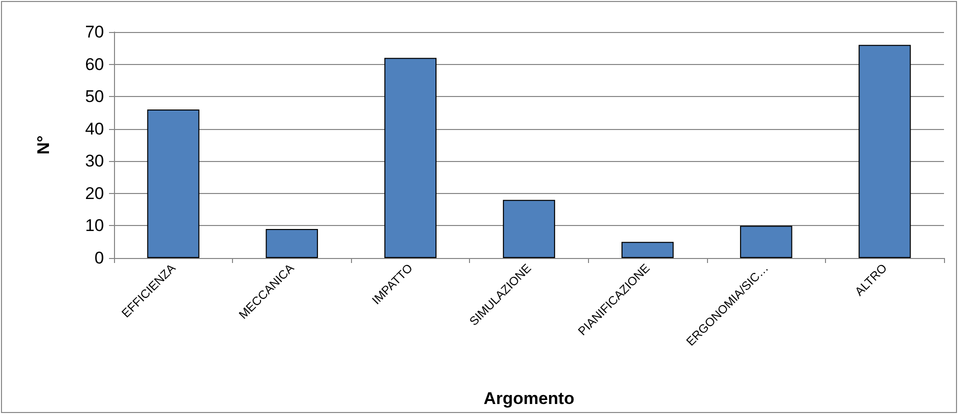 Image resolution: width=958 pixels, height=414 pixels. Describe the element at coordinates (529, 398) in the screenshot. I see `x-axis-title: Argomento` at that location.